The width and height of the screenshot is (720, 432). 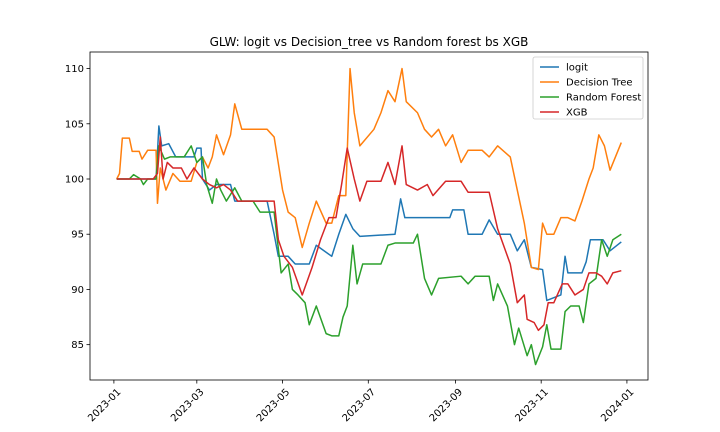 I want to click on y-tick-label: 100, so click(x=74, y=180).